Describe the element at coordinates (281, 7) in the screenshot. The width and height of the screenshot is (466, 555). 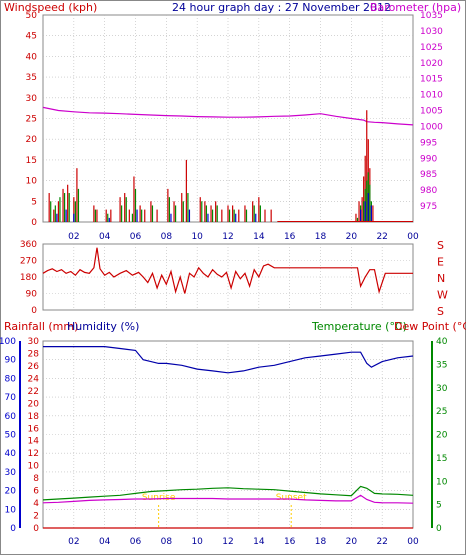
I see `graph-title: 24 hour graph day : 27 November 2012` at that location.